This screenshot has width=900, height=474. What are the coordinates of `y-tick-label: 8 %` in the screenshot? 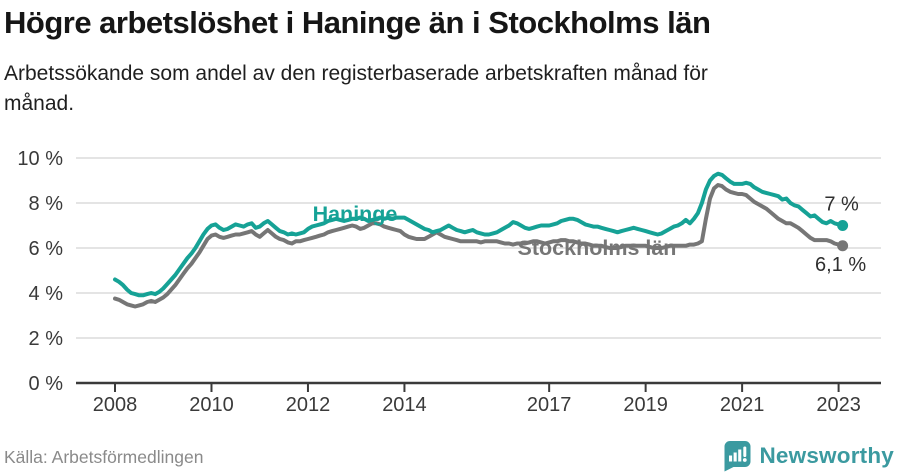 It's located at (46, 204).